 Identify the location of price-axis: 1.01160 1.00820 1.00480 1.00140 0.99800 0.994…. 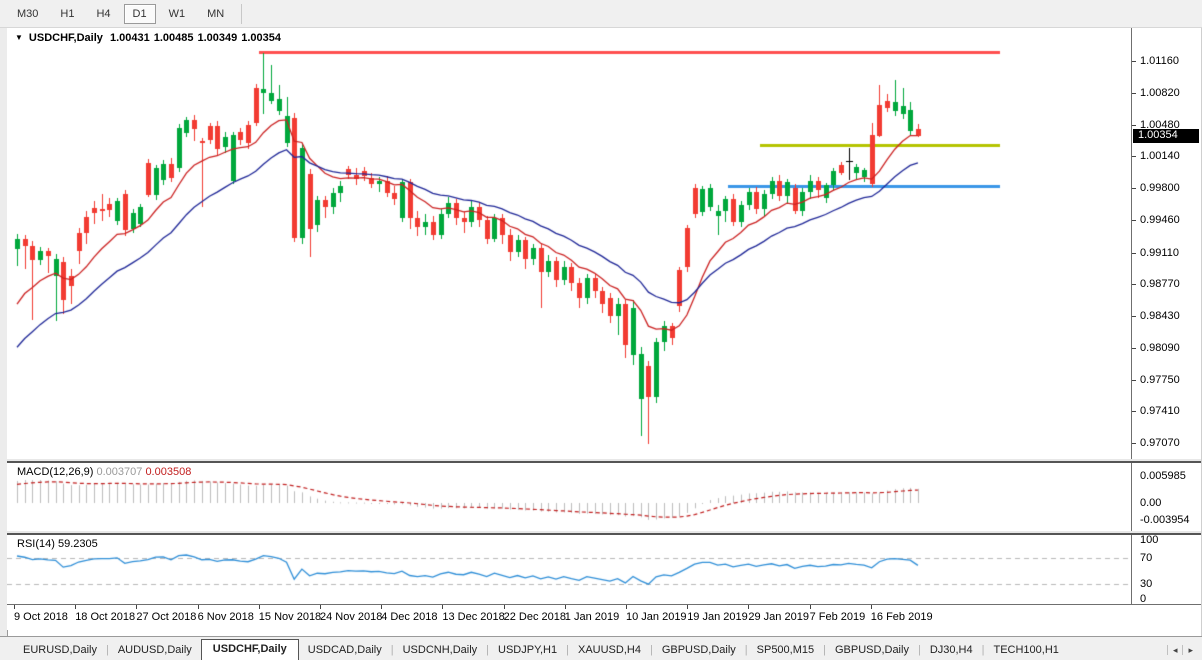
(1166, 244).